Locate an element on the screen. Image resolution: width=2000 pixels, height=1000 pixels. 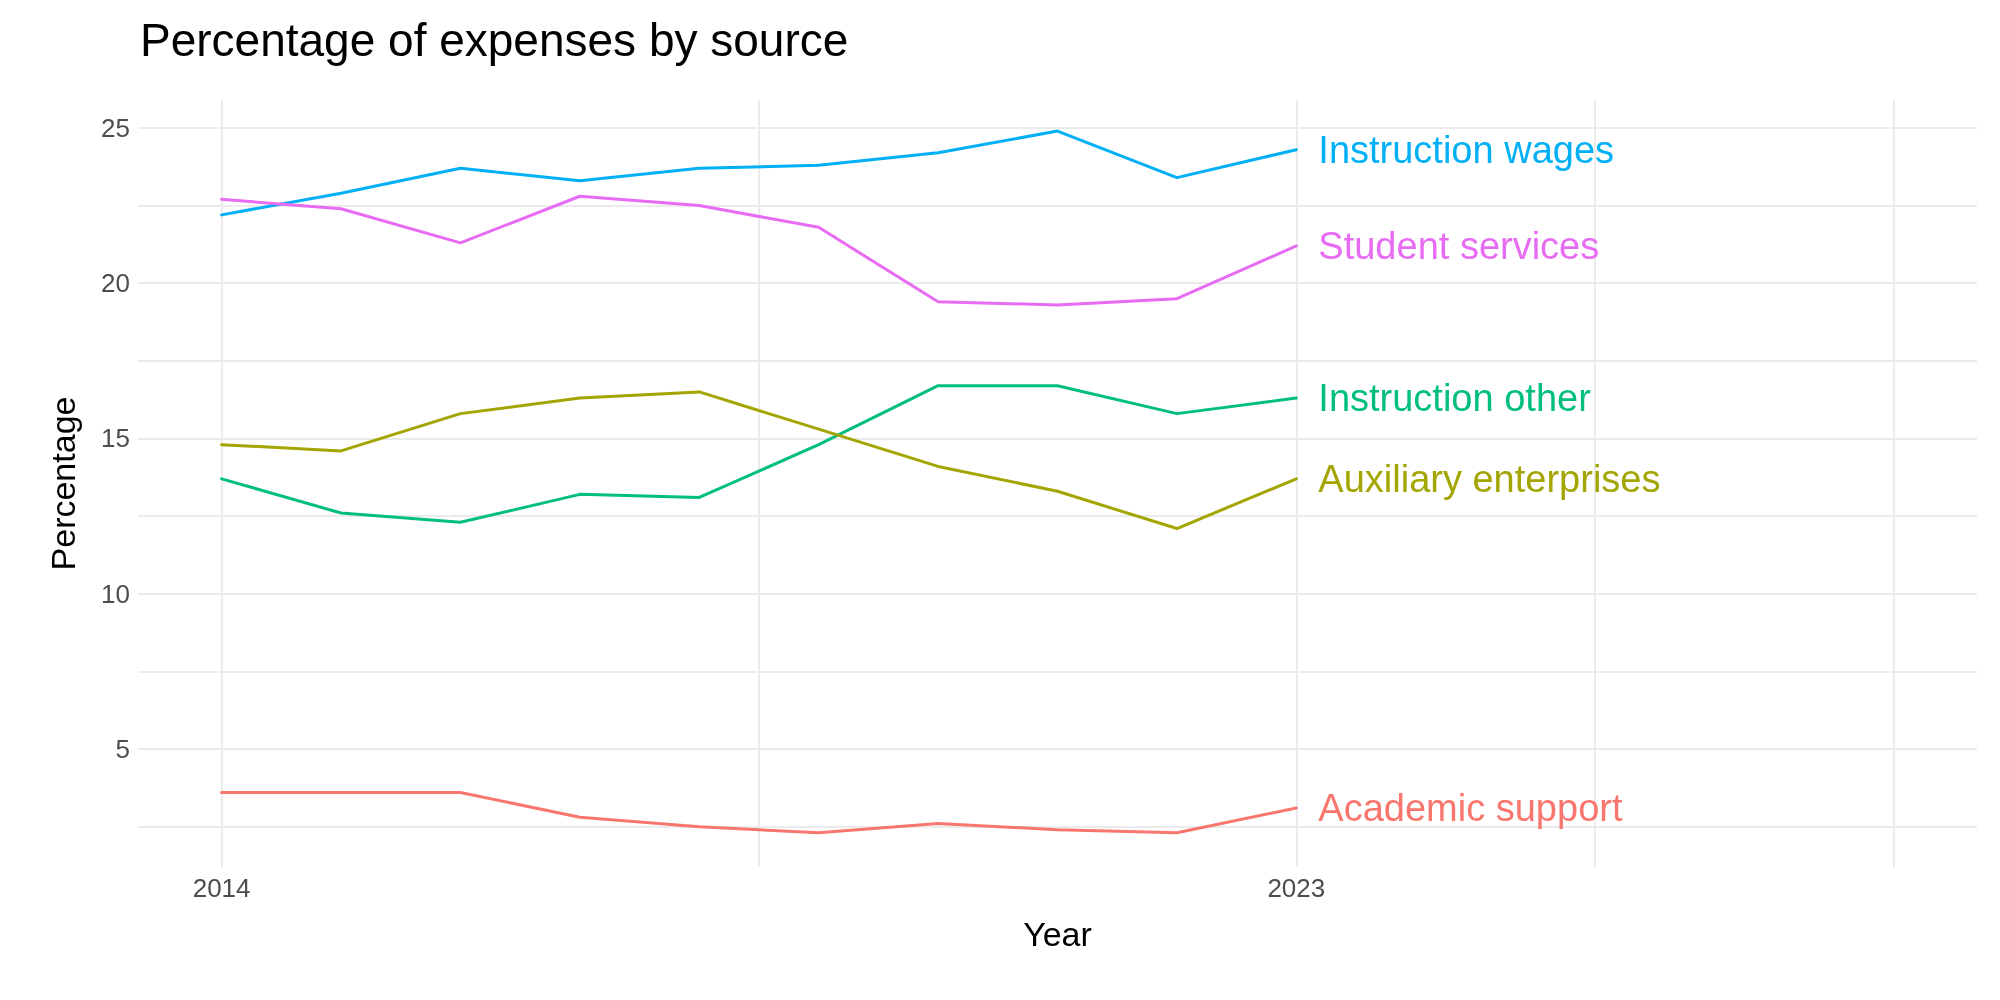
y-tick-label: 25 is located at coordinates (115, 127).